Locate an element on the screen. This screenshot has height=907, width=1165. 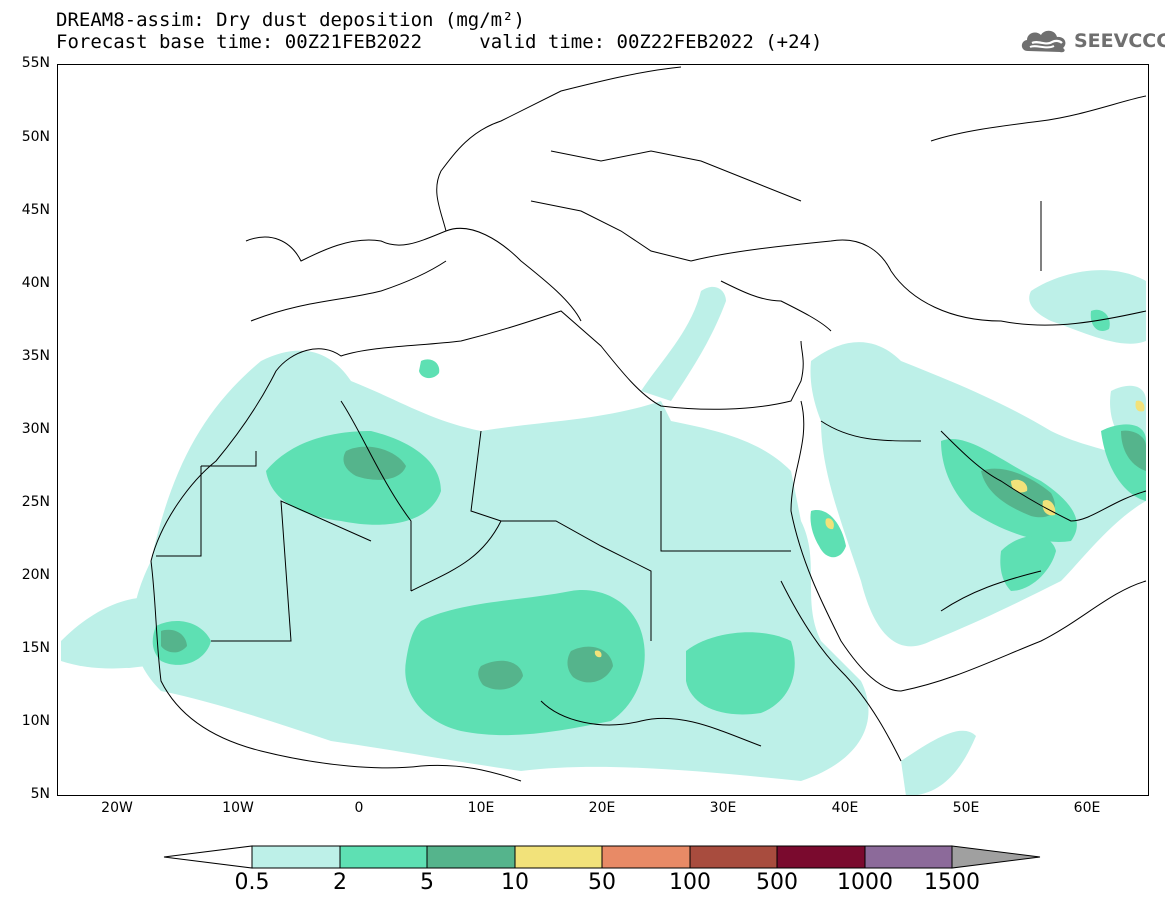
lon-label-10w: 10W is located at coordinates (238, 808).